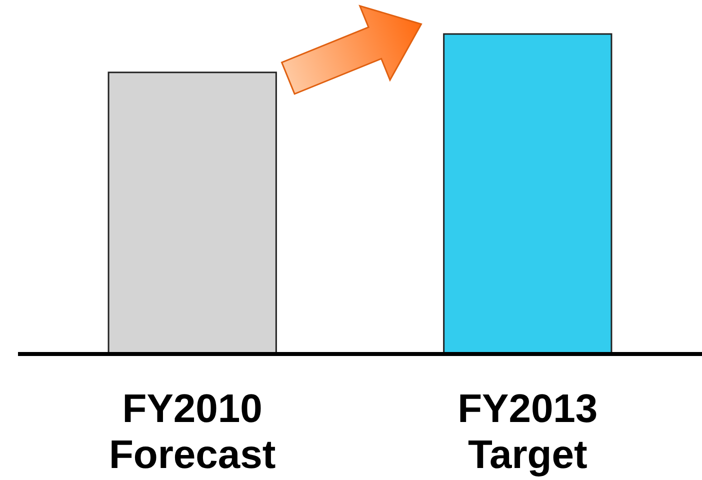 This screenshot has height=480, width=702. Describe the element at coordinates (528, 432) in the screenshot. I see `x-tick-label: FY2013 Target` at that location.